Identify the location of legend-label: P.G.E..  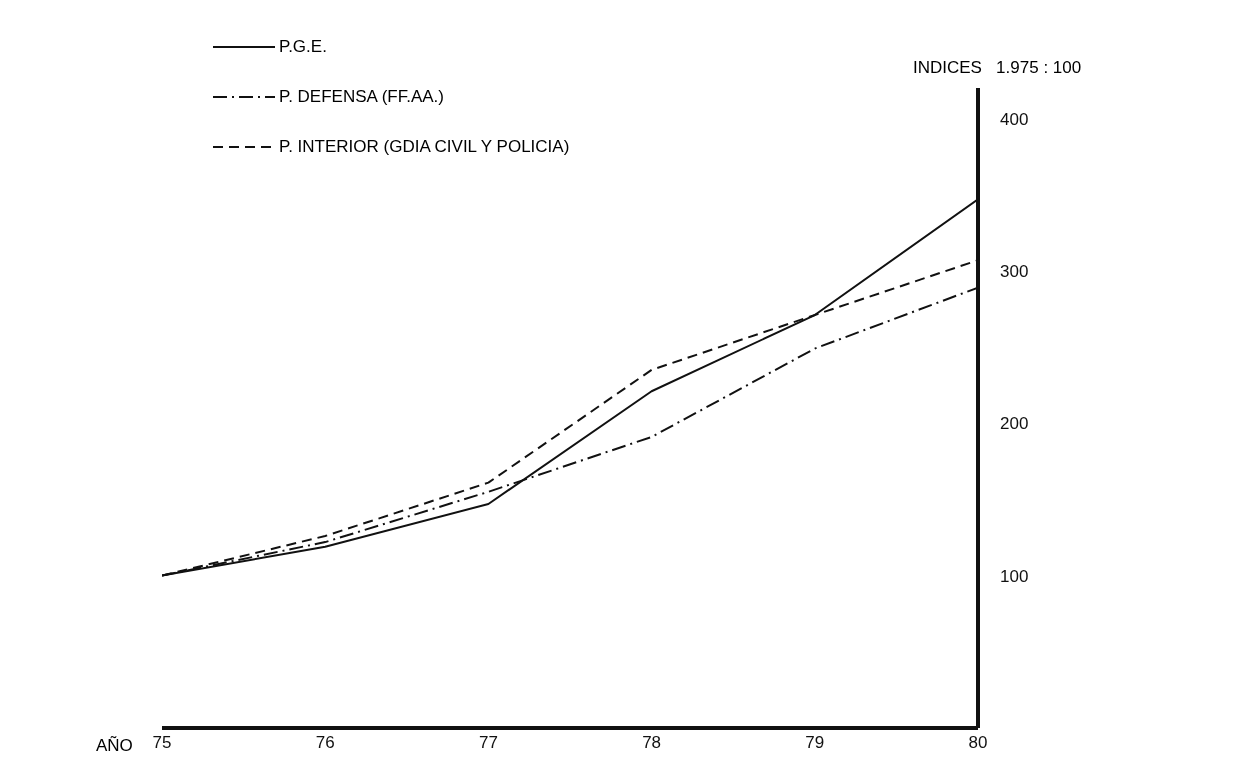
(303, 47).